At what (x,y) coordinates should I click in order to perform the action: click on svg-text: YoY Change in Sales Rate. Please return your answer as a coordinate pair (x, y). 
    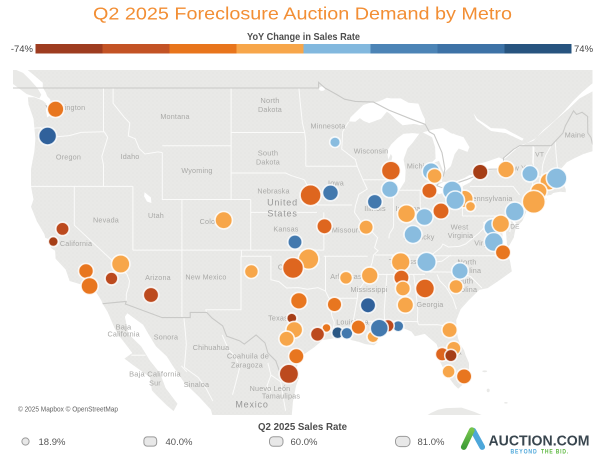
    Looking at the image, I should click on (303, 37).